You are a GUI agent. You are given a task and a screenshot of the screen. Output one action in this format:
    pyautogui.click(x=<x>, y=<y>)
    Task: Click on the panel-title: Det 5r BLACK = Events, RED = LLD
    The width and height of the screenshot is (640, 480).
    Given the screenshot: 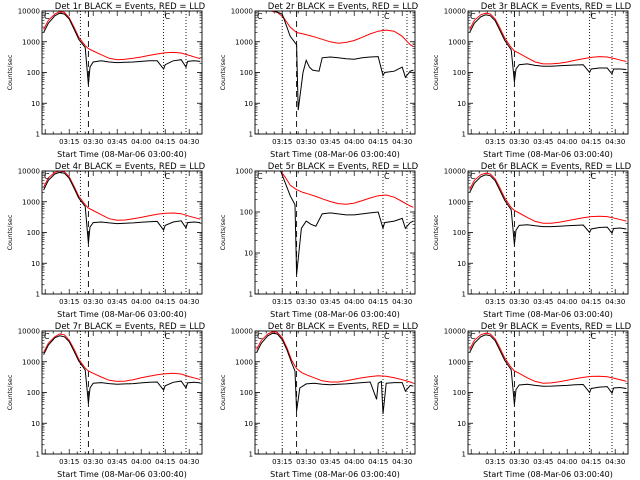 What is the action you would take?
    pyautogui.click(x=343, y=167)
    